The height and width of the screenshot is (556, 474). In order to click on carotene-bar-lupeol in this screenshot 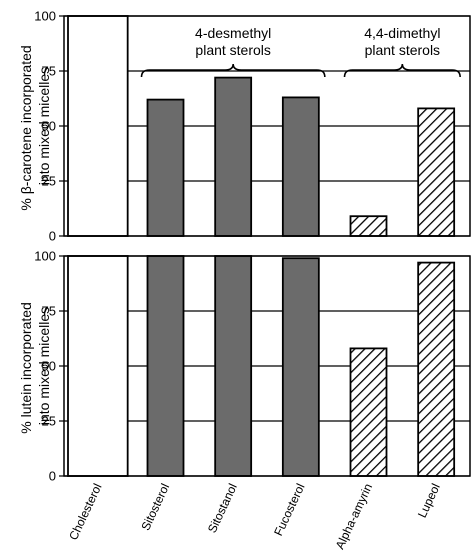, I will do `click(436, 172)`.